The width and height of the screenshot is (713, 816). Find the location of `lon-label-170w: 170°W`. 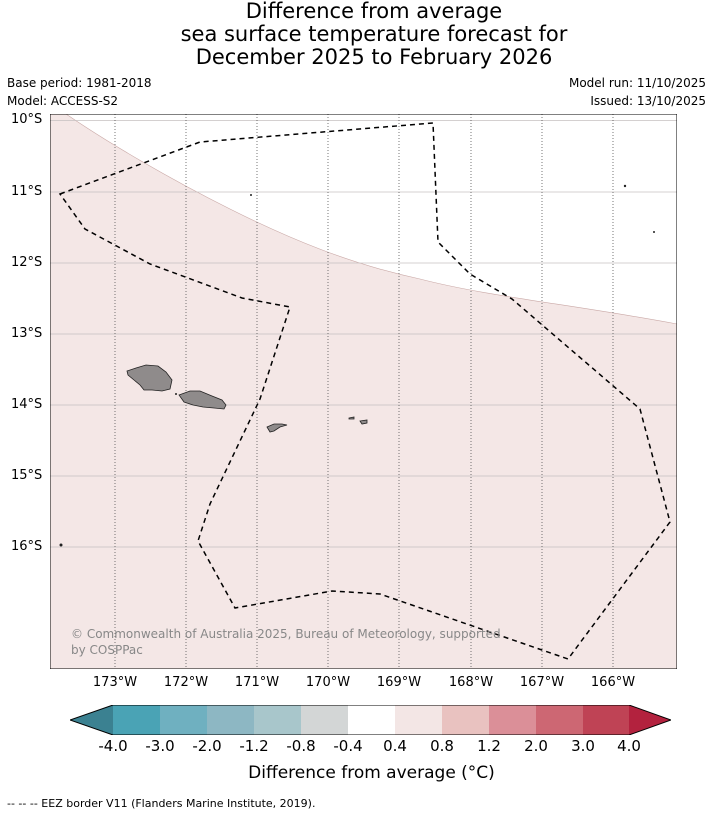

lon-label-170w: 170°W is located at coordinates (328, 682).